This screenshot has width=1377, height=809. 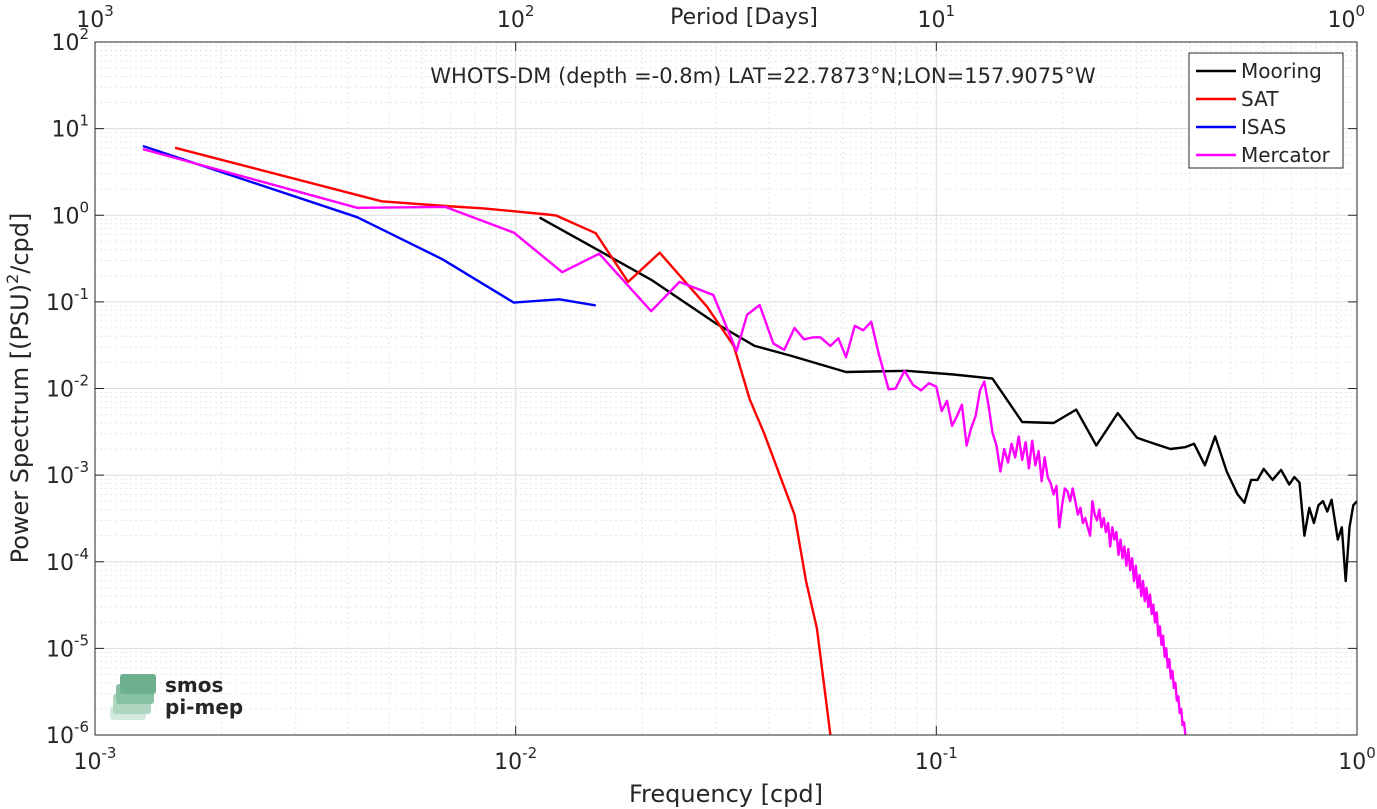 I want to click on top-axis-label: Period [Days], so click(x=744, y=17).